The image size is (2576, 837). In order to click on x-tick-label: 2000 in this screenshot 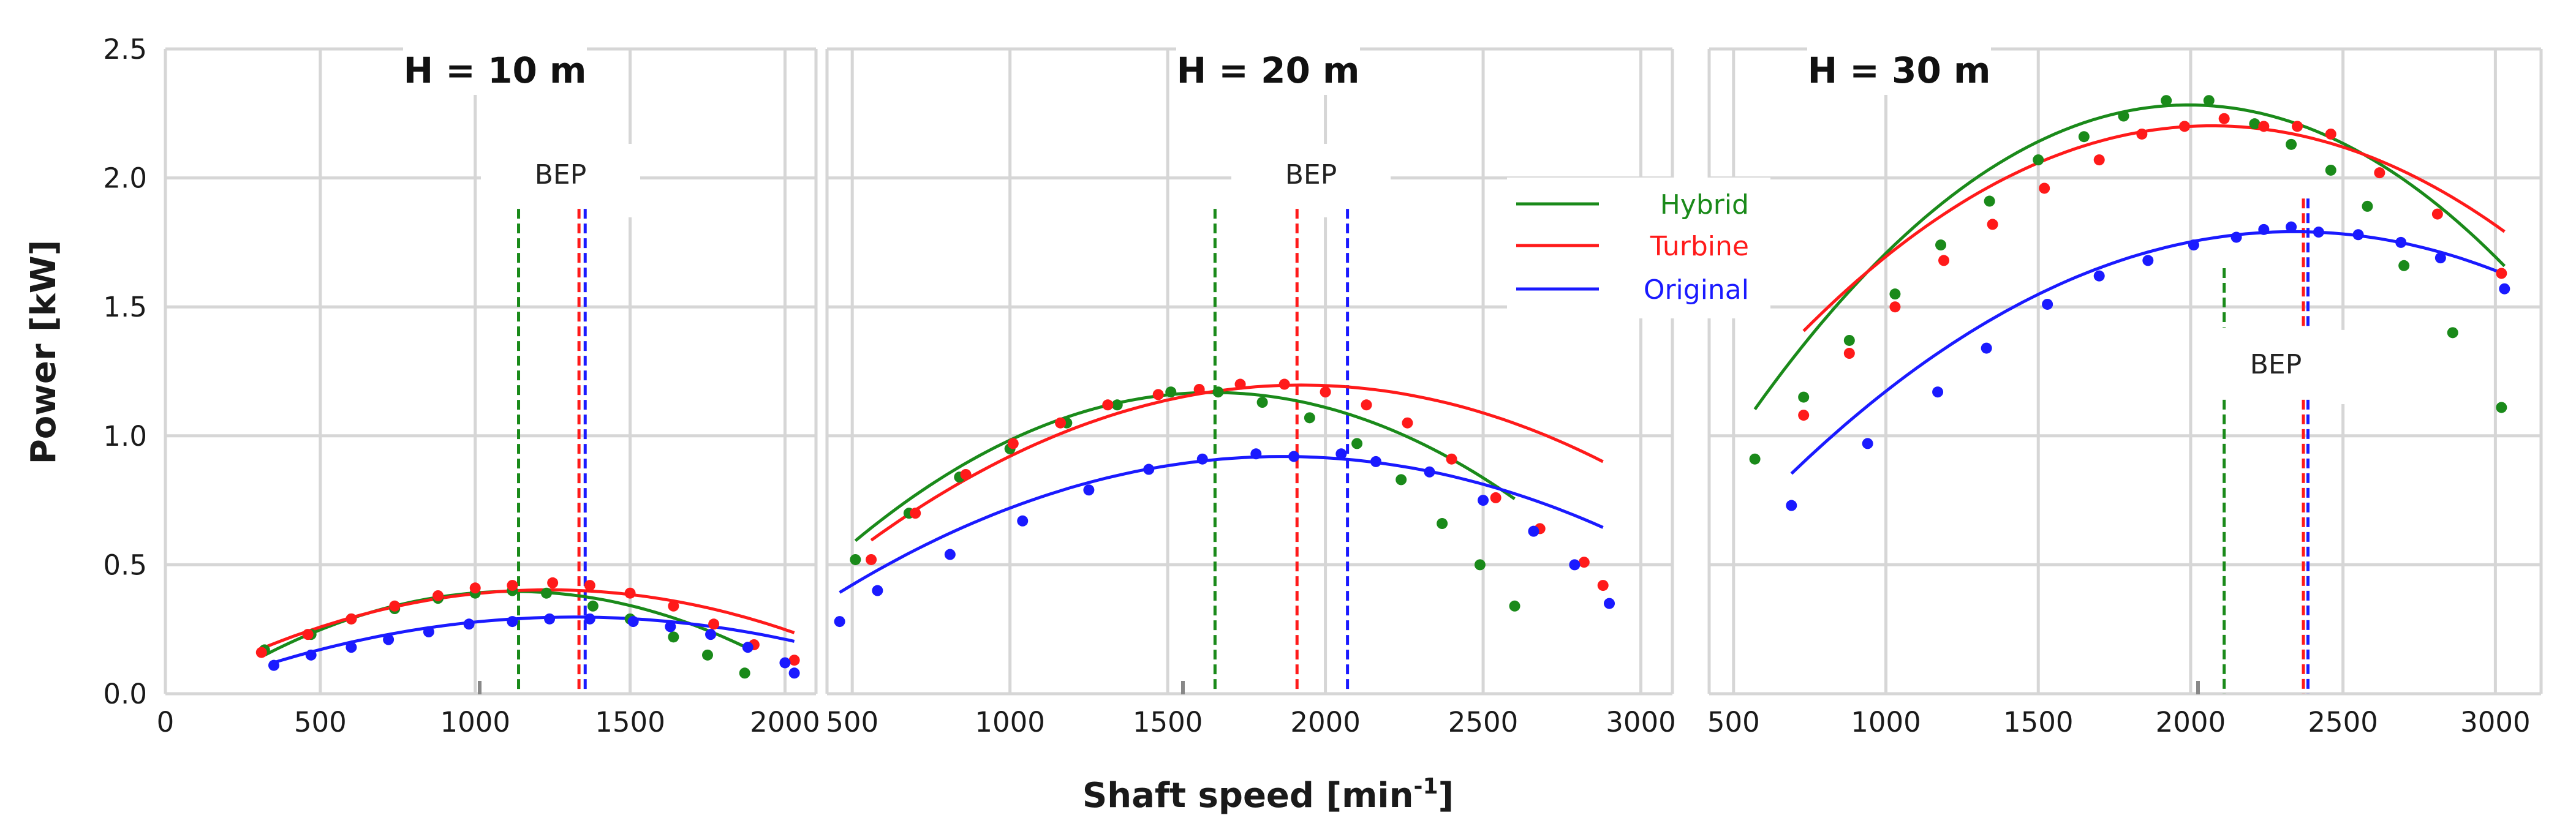, I will do `click(2191, 722)`.